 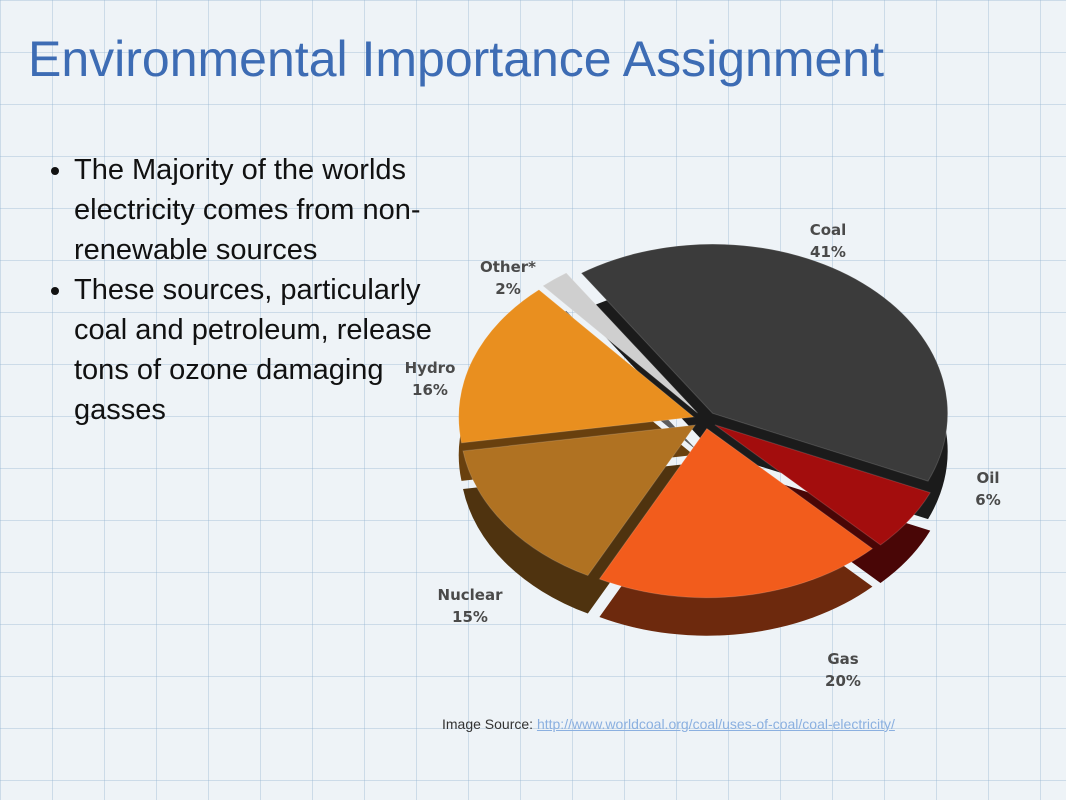 What do you see at coordinates (456, 59) in the screenshot?
I see `slide-title: Environmental Importance Assignment` at bounding box center [456, 59].